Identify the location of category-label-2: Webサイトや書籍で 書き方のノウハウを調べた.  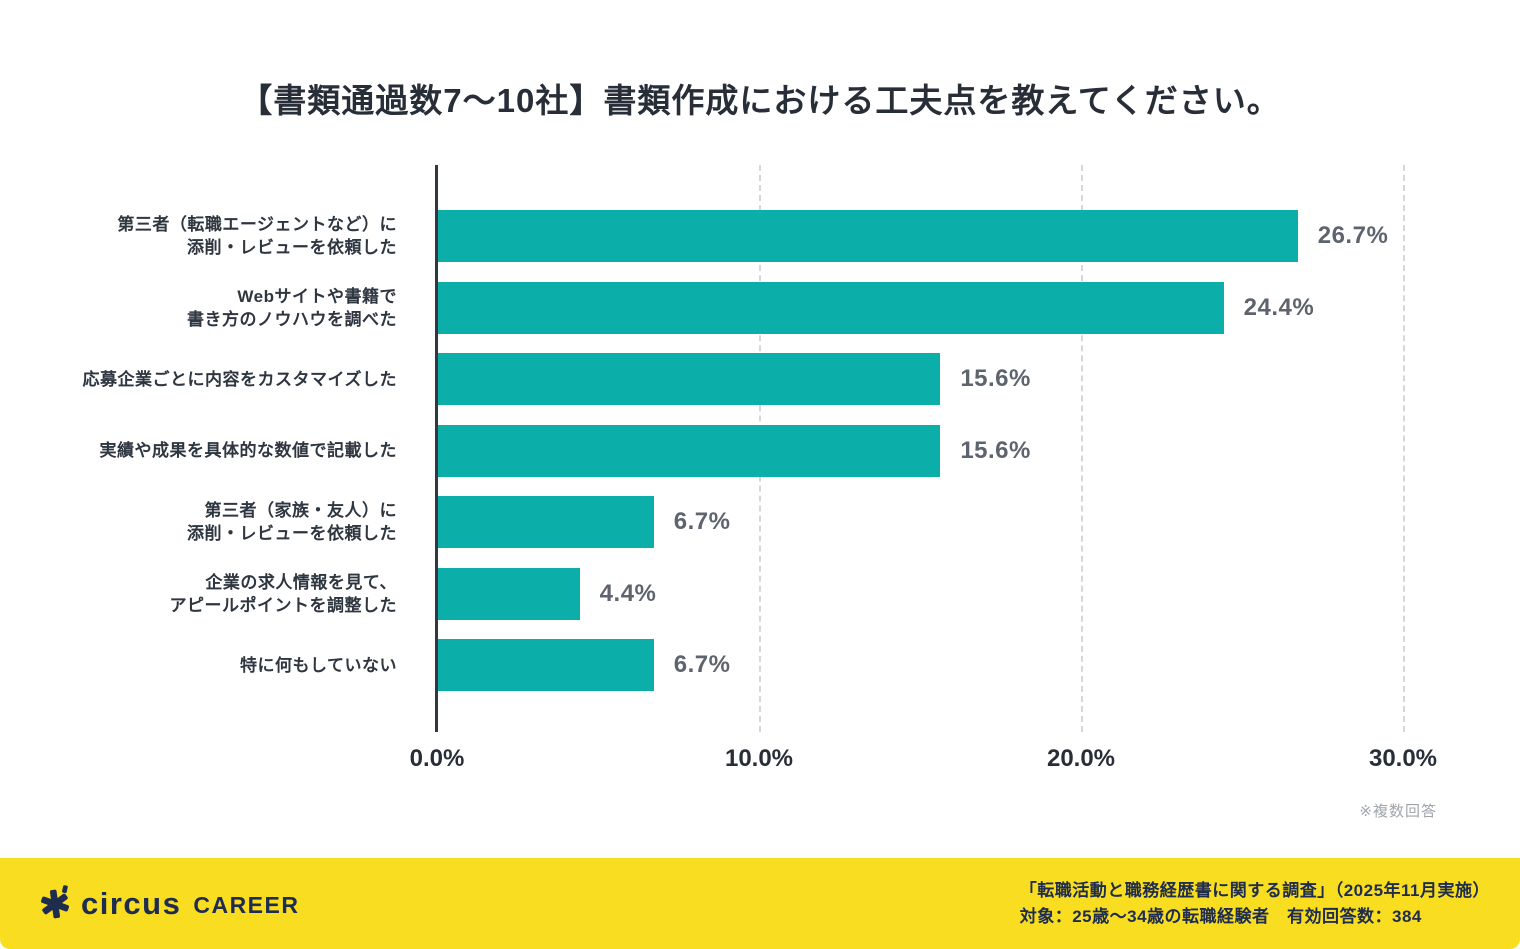
(292, 307).